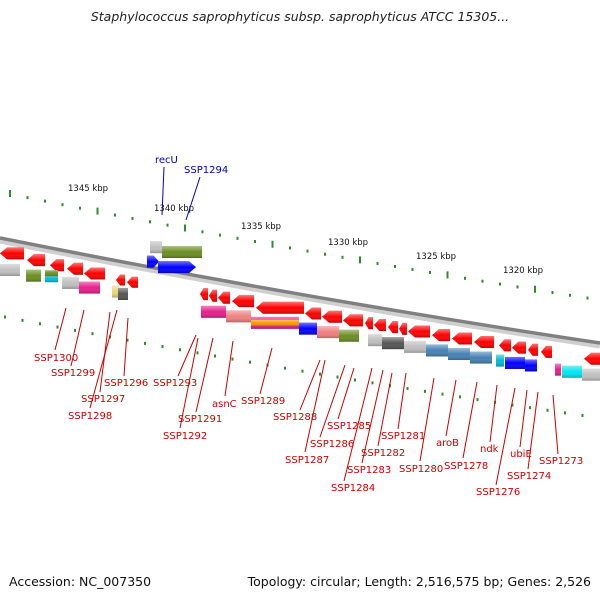 This screenshot has height=600, width=600. Describe the element at coordinates (307, 460) in the screenshot. I see `gene-label-ssp1287: SSP1287` at that location.